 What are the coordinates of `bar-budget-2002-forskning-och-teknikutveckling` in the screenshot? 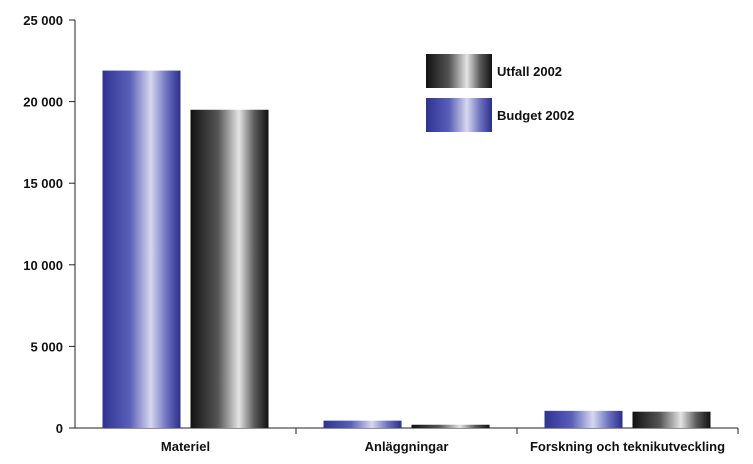 It's located at (583, 419).